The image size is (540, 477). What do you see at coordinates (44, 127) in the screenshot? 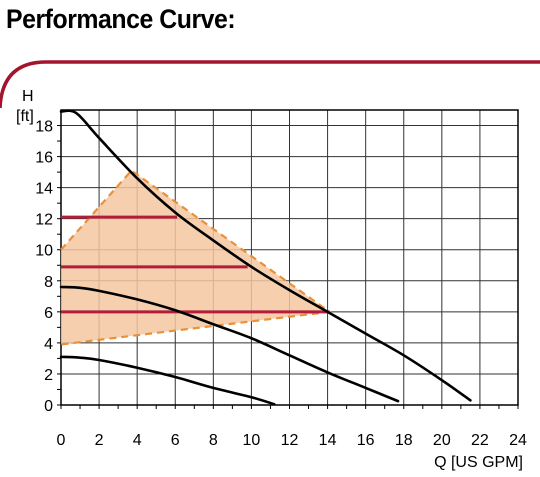
I see `y-tick-label: 18` at bounding box center [44, 127].